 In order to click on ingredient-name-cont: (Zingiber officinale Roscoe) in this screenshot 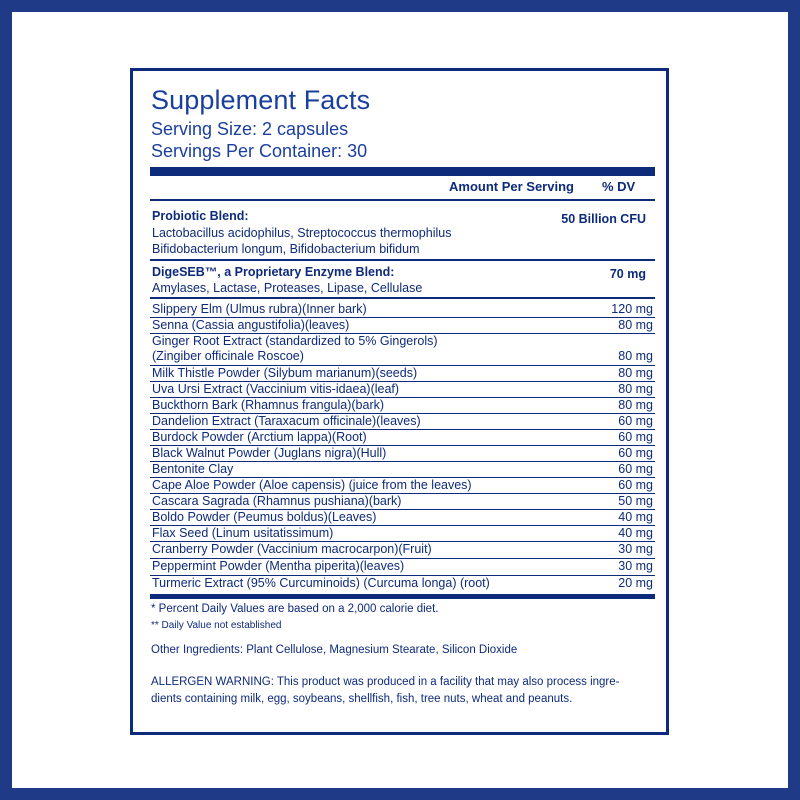, I will do `click(228, 356)`.